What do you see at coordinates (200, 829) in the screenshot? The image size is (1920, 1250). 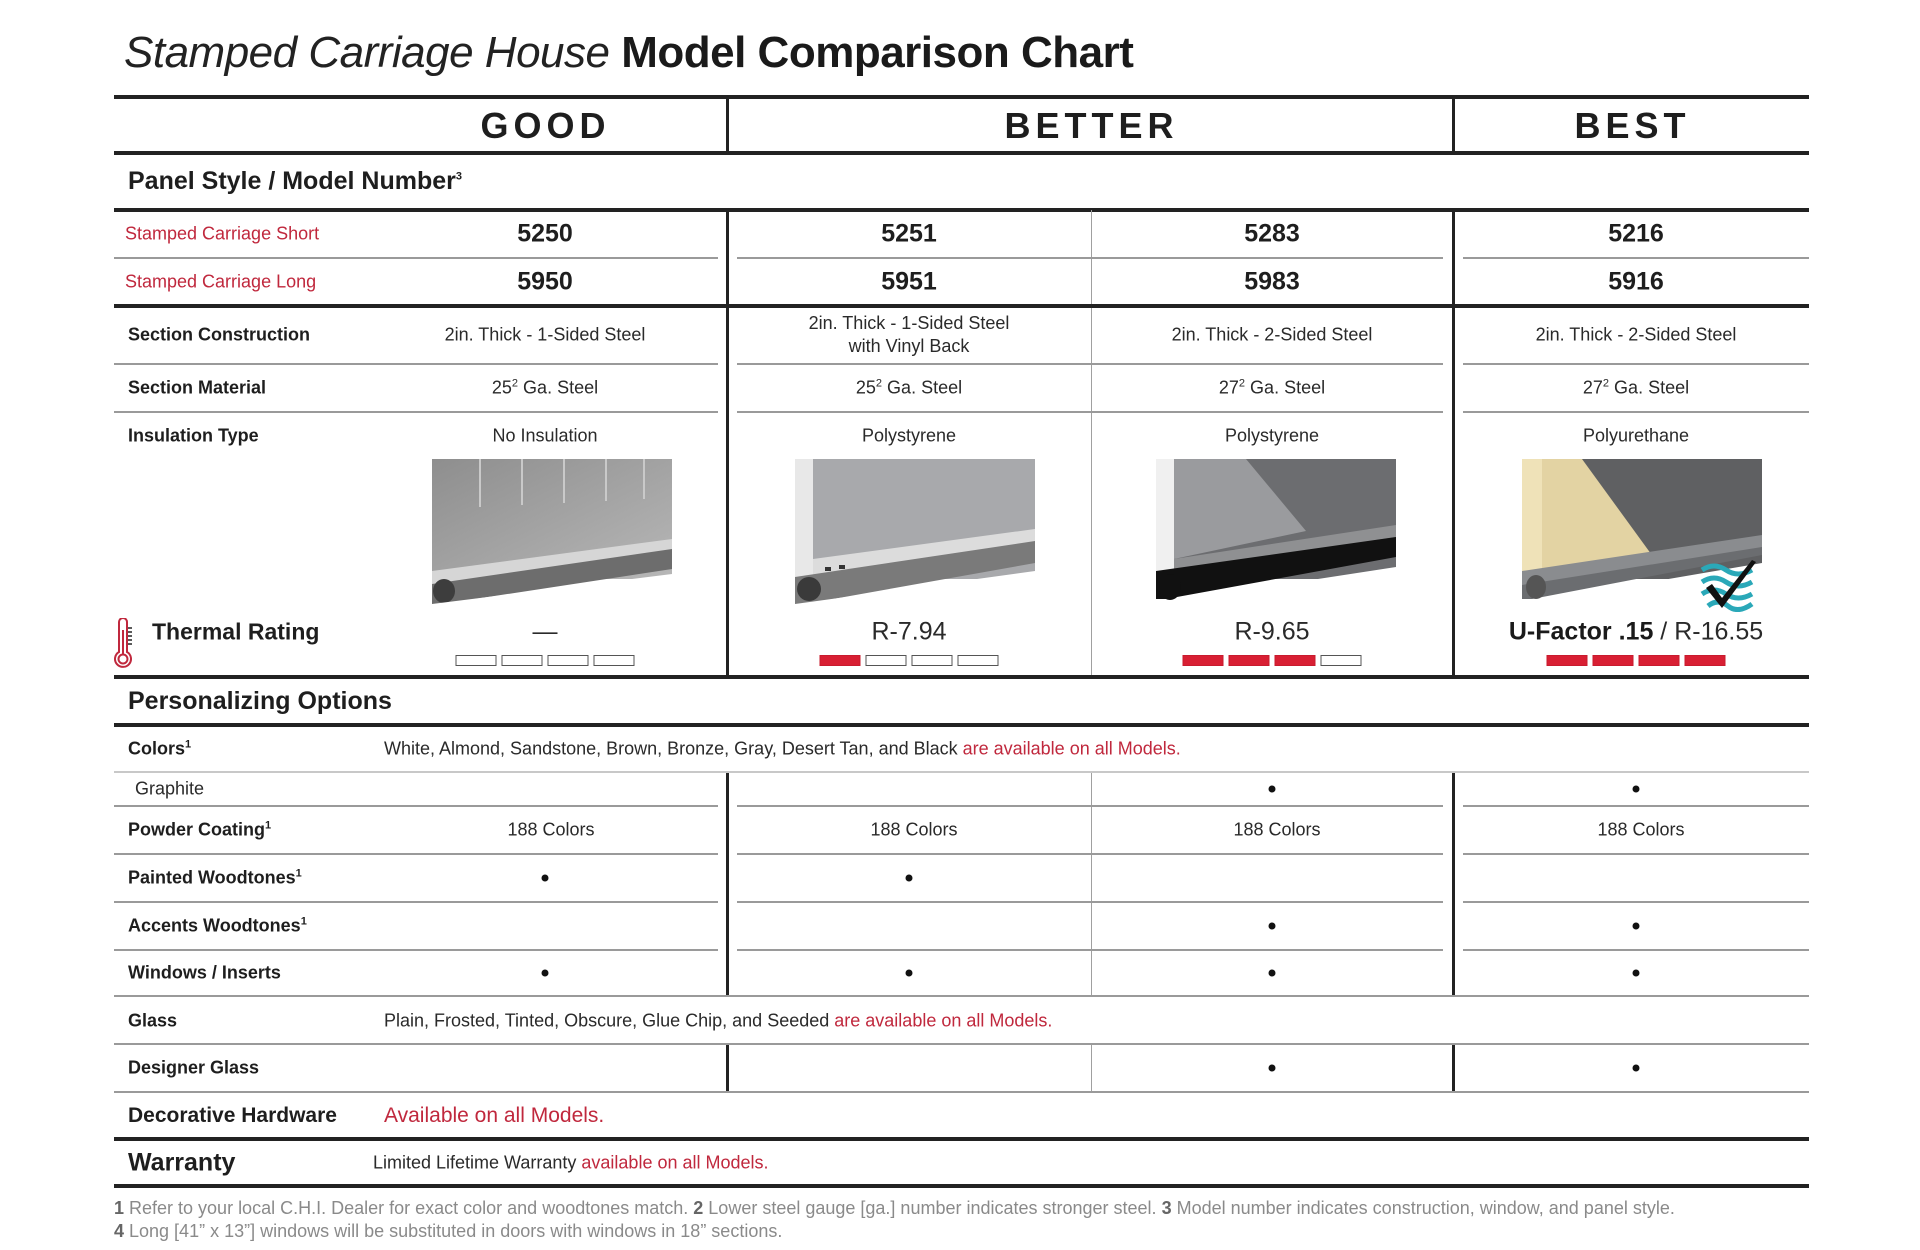 I see `powder-coating-label: Powder Coating1` at bounding box center [200, 829].